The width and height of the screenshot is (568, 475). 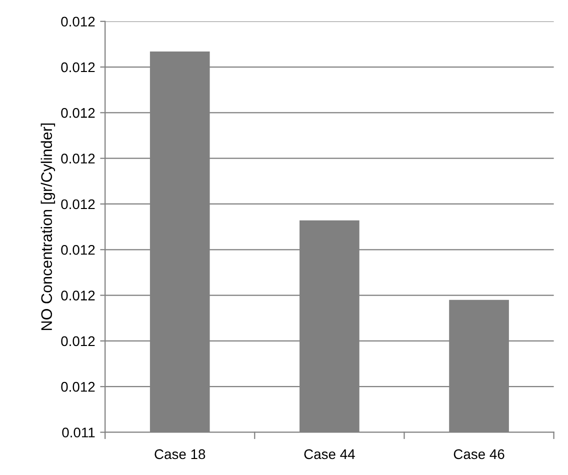 I want to click on y-axis-title: NO Concentration [gr/Cylinder], so click(x=48, y=226).